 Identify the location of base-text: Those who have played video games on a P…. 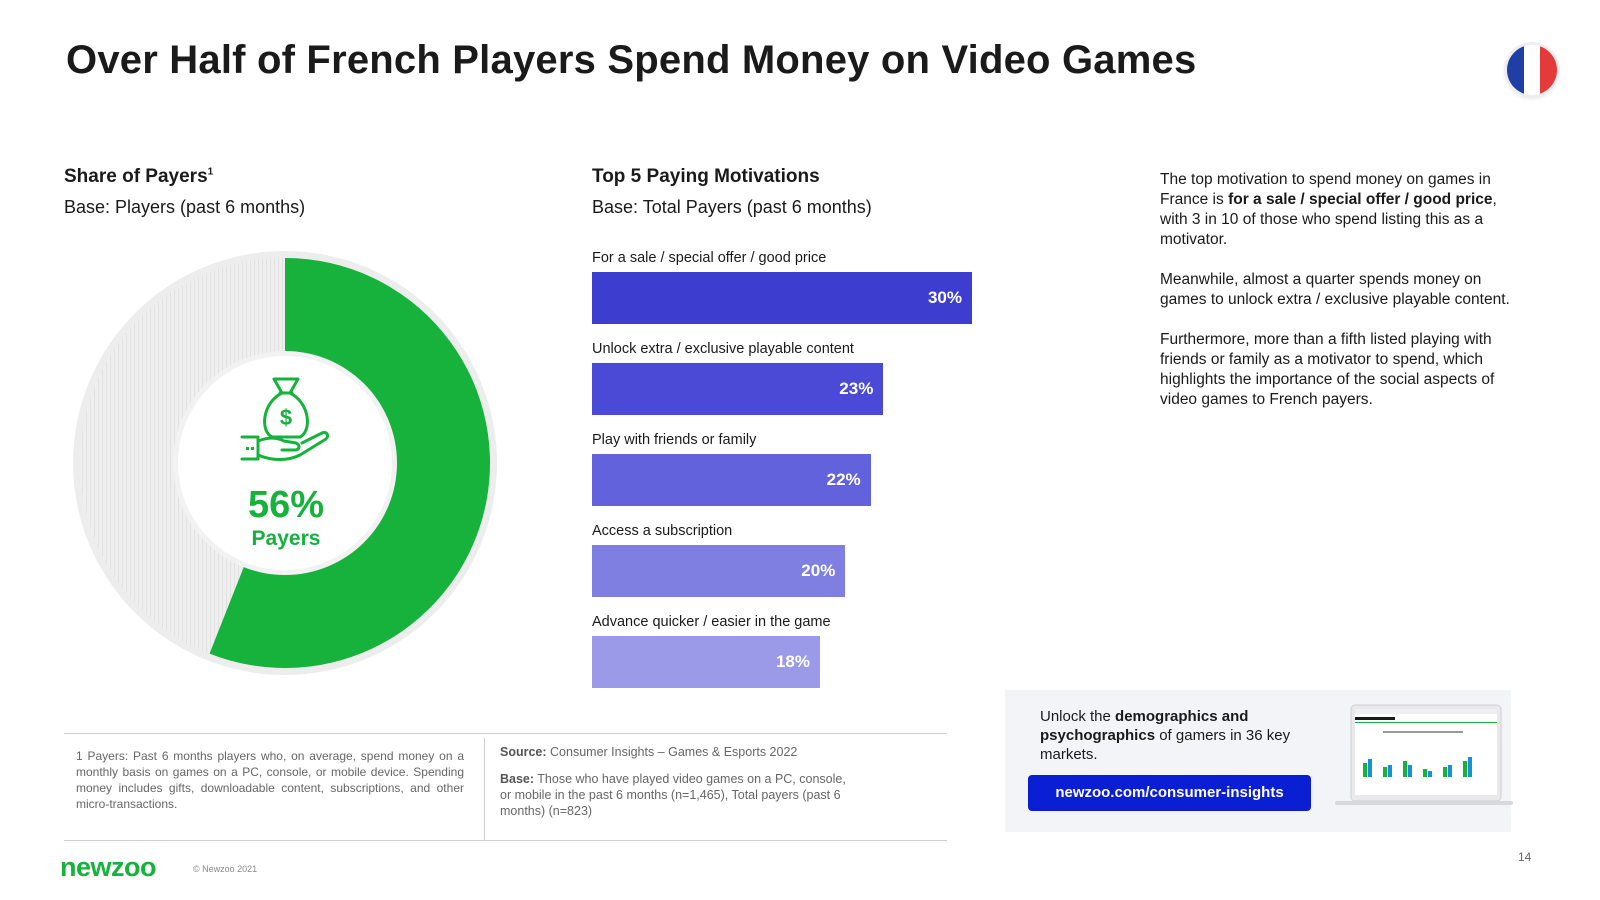
(673, 795).